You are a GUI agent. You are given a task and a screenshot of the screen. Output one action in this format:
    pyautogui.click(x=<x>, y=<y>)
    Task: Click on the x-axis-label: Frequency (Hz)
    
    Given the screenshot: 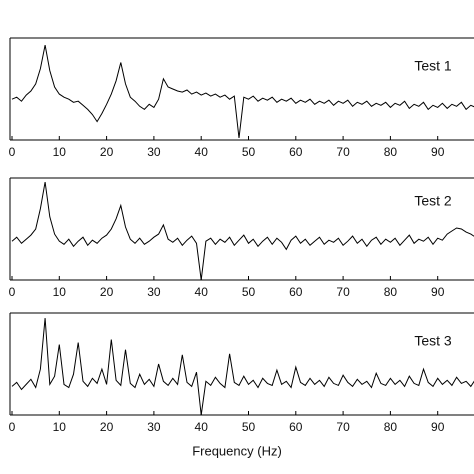 What is the action you would take?
    pyautogui.click(x=237, y=450)
    